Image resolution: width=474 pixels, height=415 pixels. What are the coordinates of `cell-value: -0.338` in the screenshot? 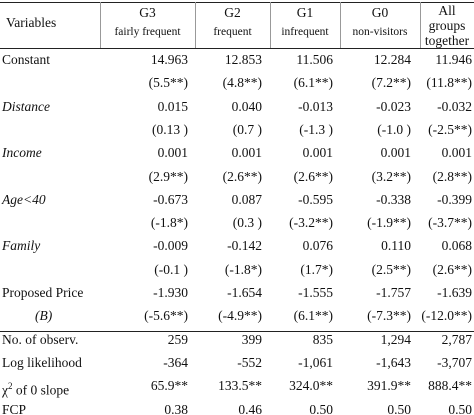 It's located at (393, 199).